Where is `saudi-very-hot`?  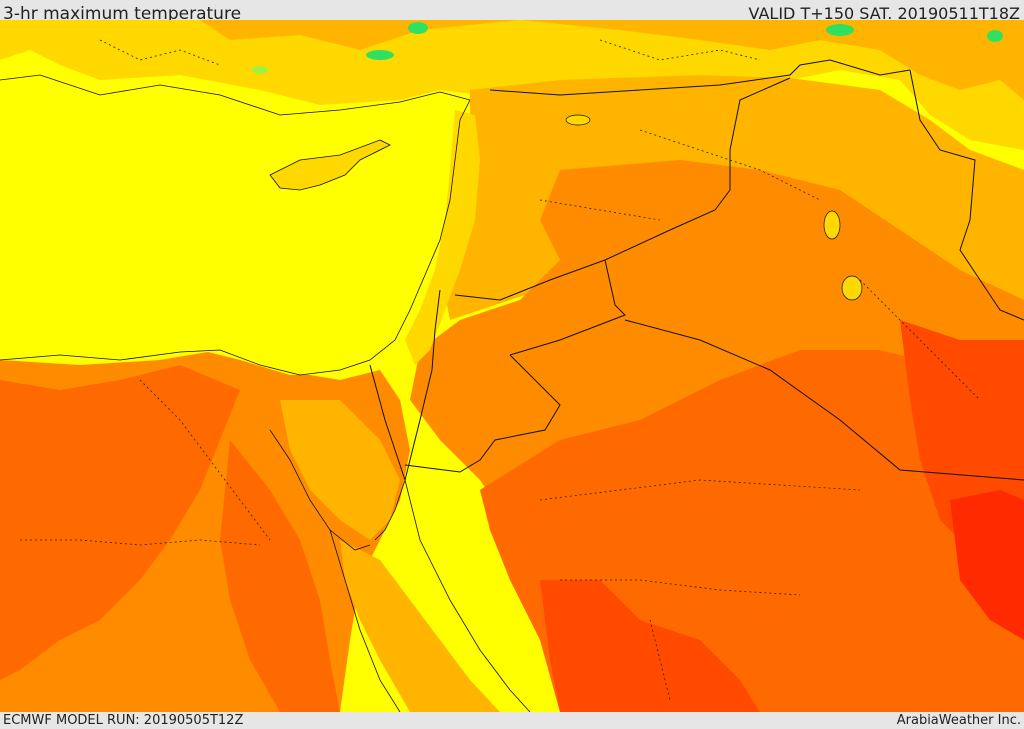 saudi-very-hot is located at coordinates (650, 646).